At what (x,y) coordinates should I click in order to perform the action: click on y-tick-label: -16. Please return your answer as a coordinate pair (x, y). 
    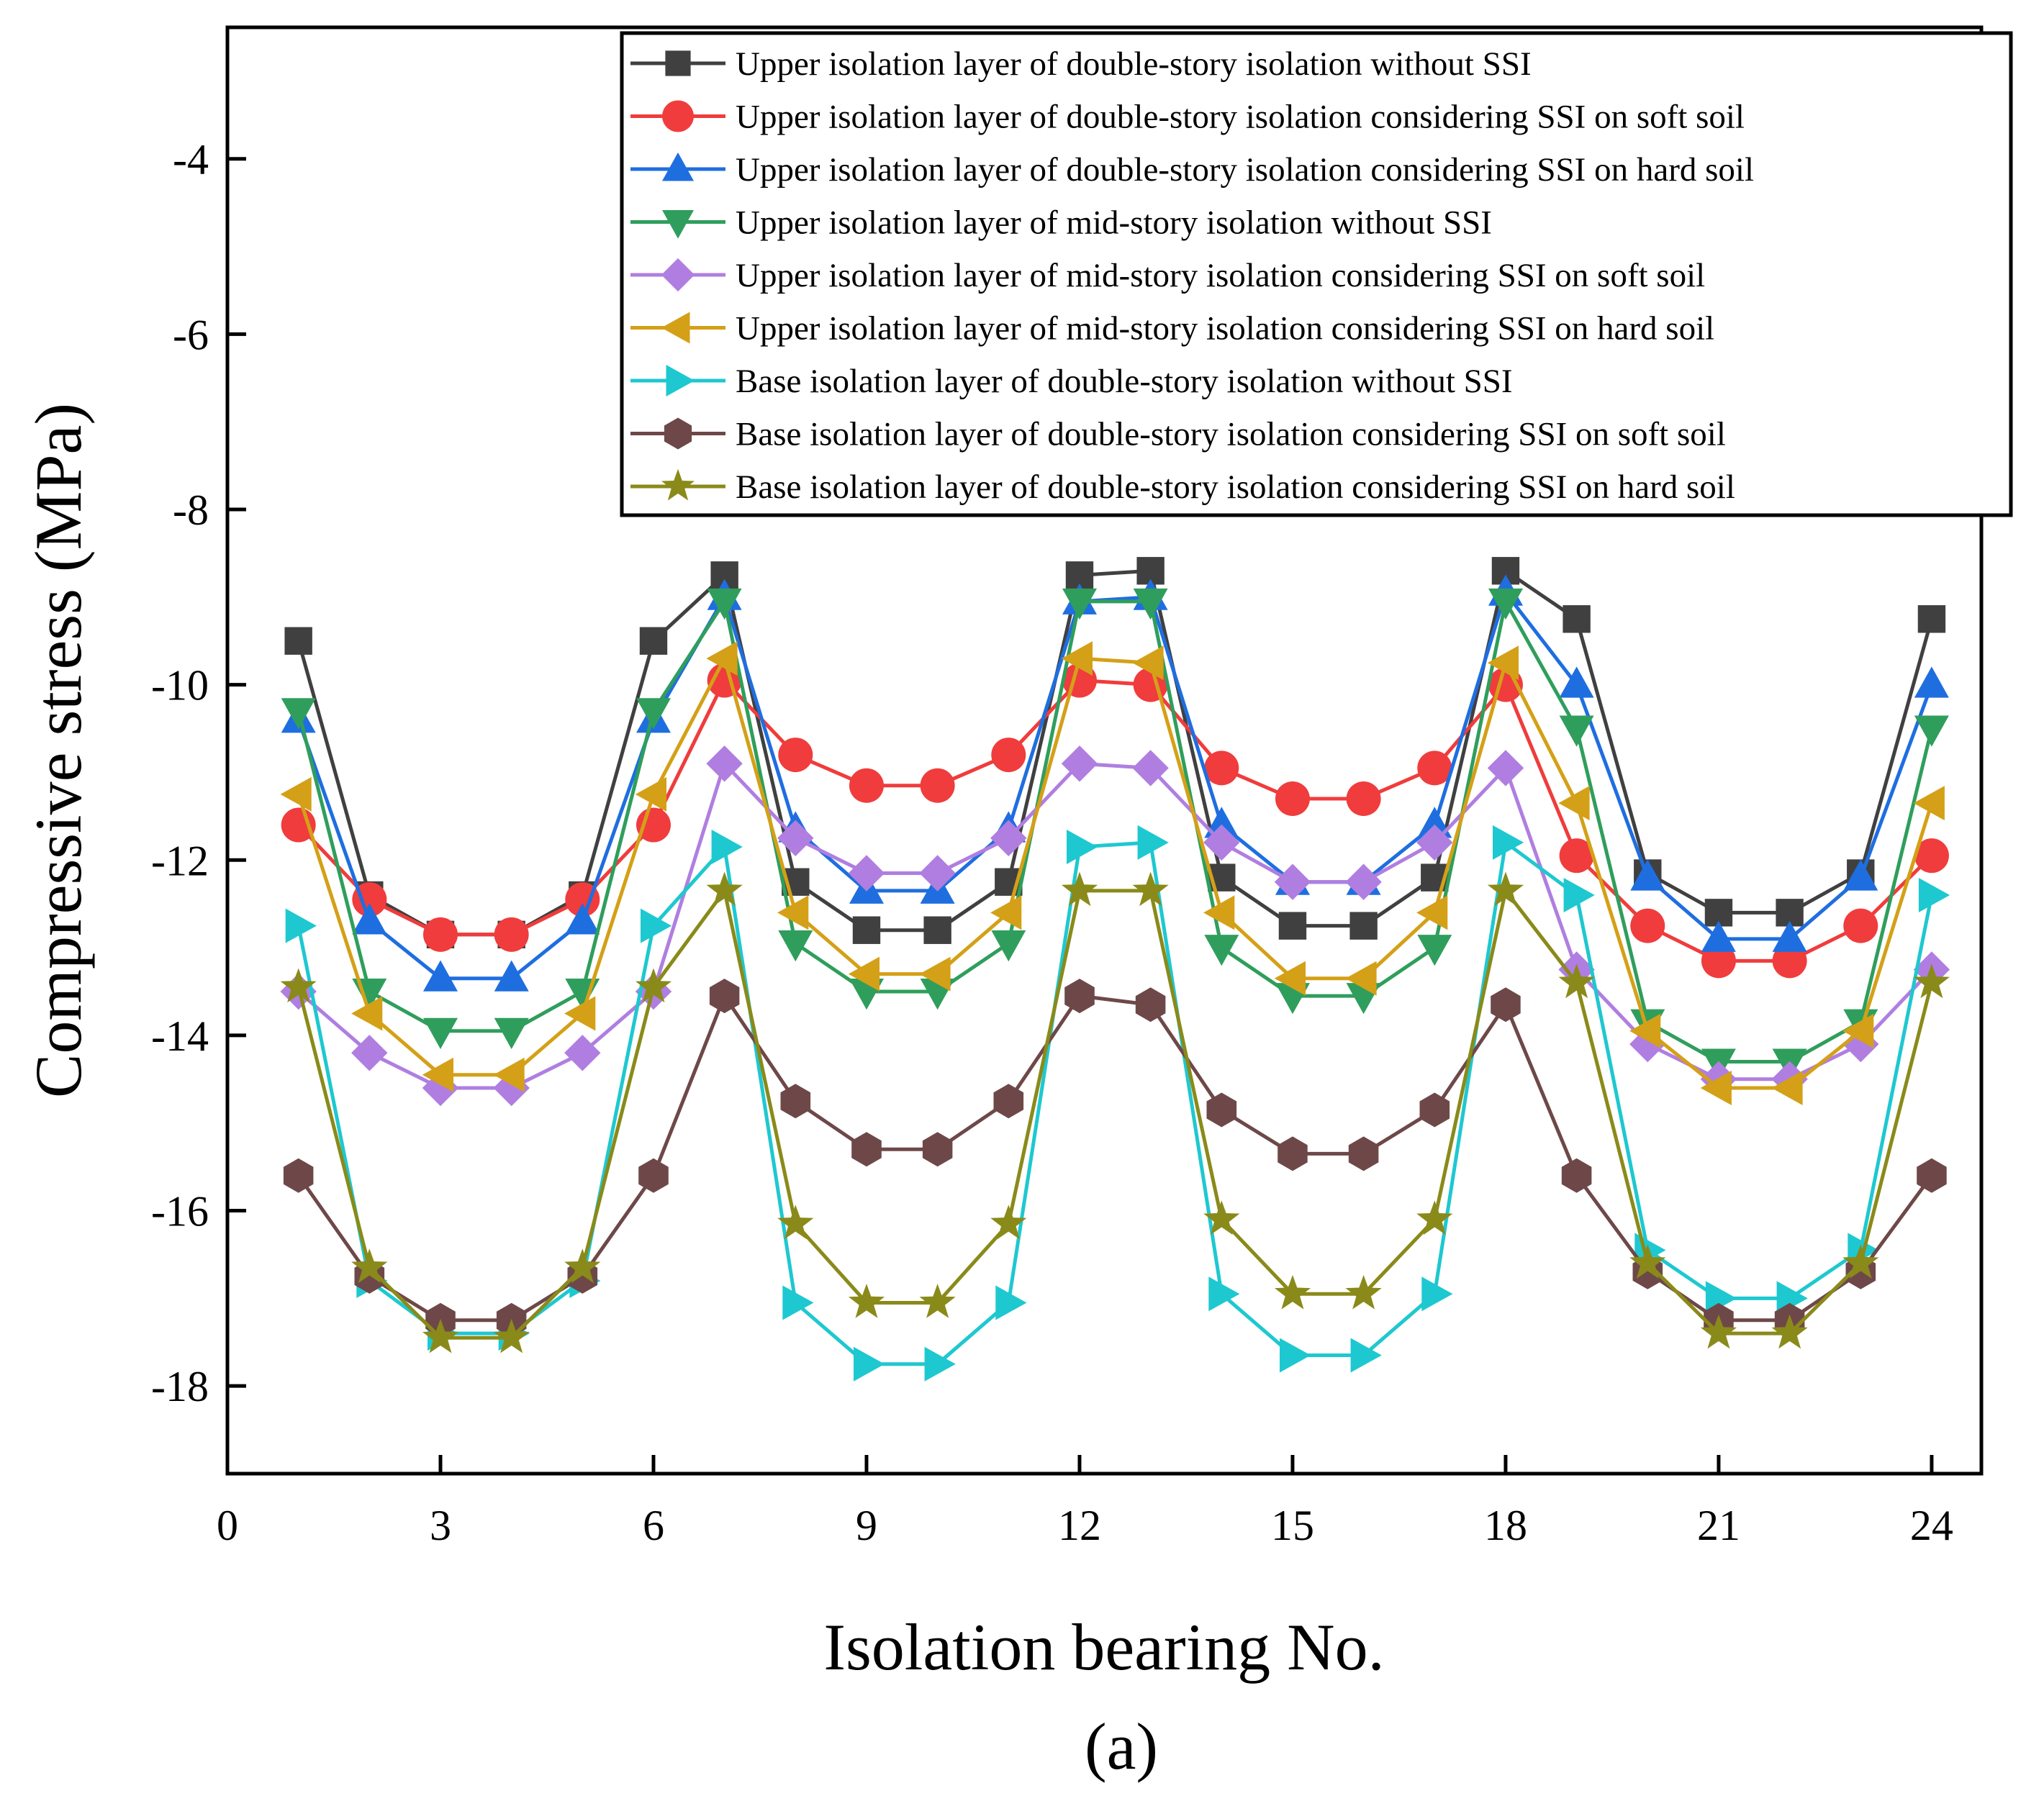
    Looking at the image, I should click on (180, 1211).